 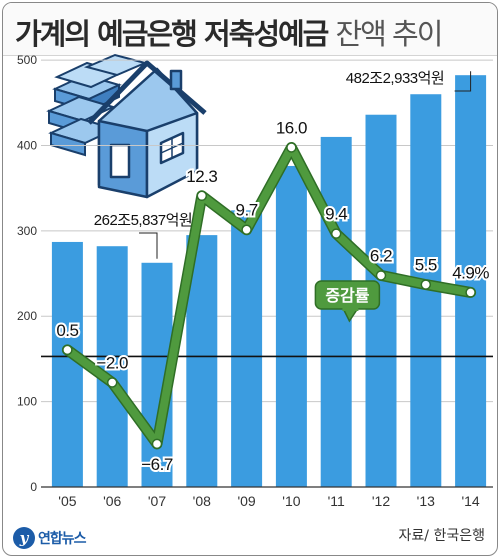 I want to click on x-tick-label: '12, so click(x=381, y=501).